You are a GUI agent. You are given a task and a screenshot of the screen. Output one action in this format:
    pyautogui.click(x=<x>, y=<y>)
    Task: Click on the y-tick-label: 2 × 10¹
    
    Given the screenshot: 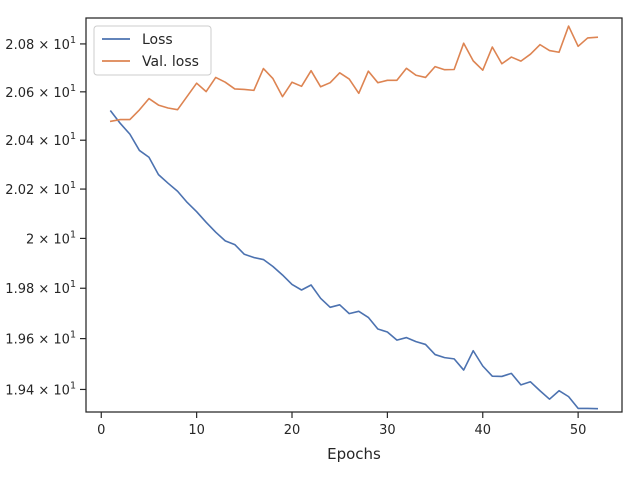 What is the action you would take?
    pyautogui.click(x=51, y=238)
    